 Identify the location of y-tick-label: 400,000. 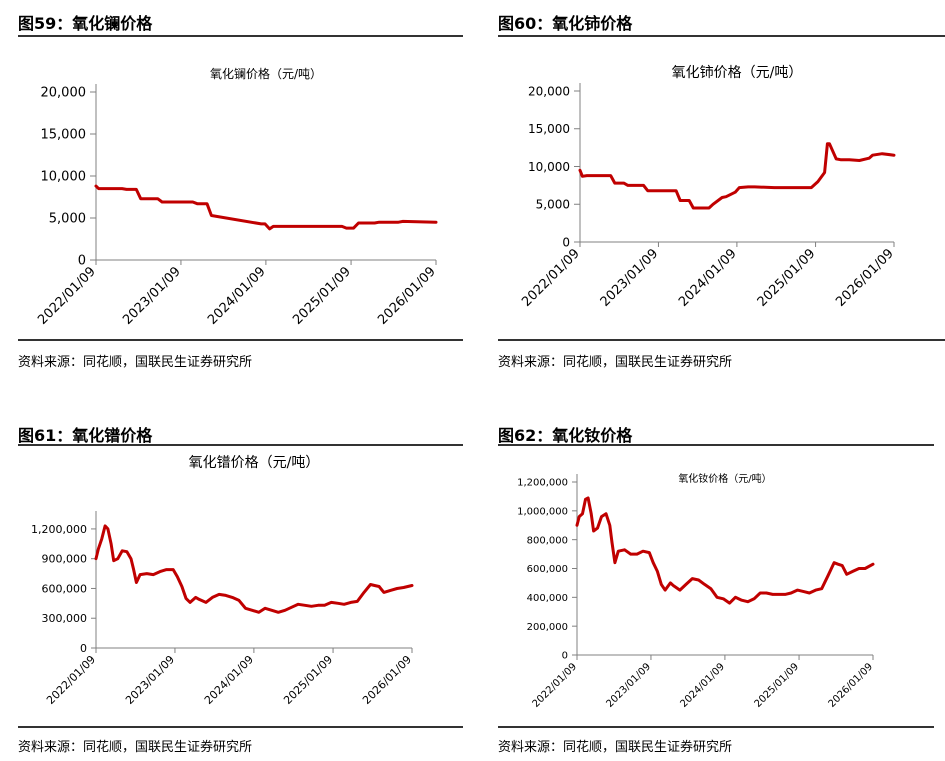
(547, 598).